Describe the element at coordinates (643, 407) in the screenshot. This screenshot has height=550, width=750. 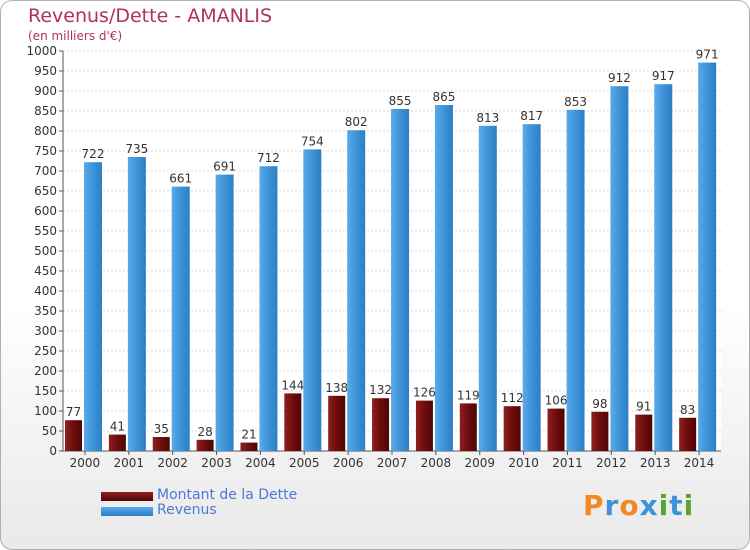
I see `data-label-debt: 91` at that location.